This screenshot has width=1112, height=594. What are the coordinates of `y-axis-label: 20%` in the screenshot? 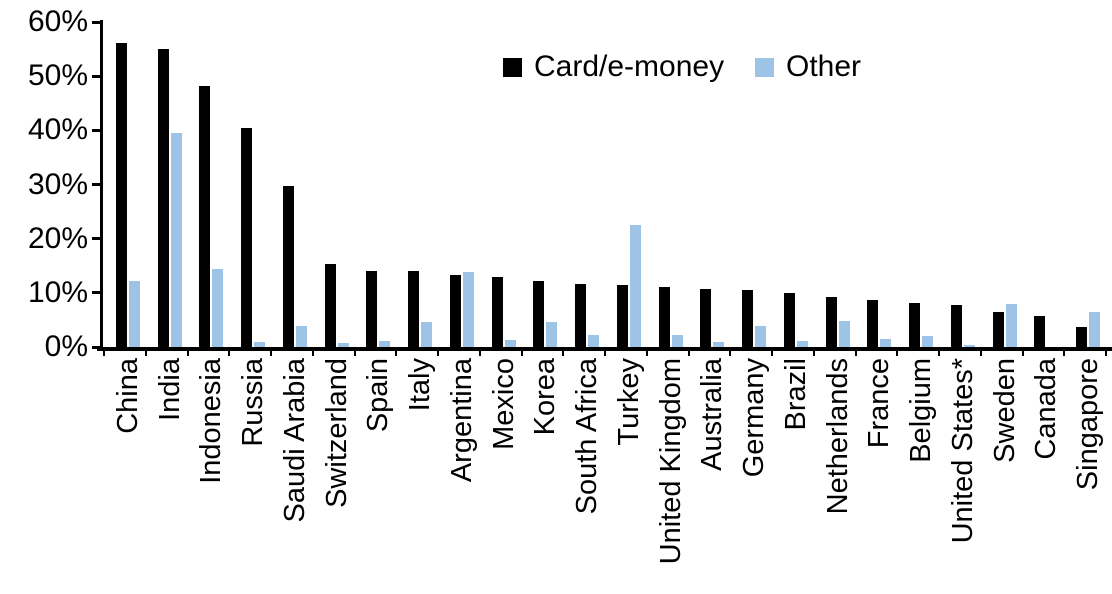 It's located at (57, 238).